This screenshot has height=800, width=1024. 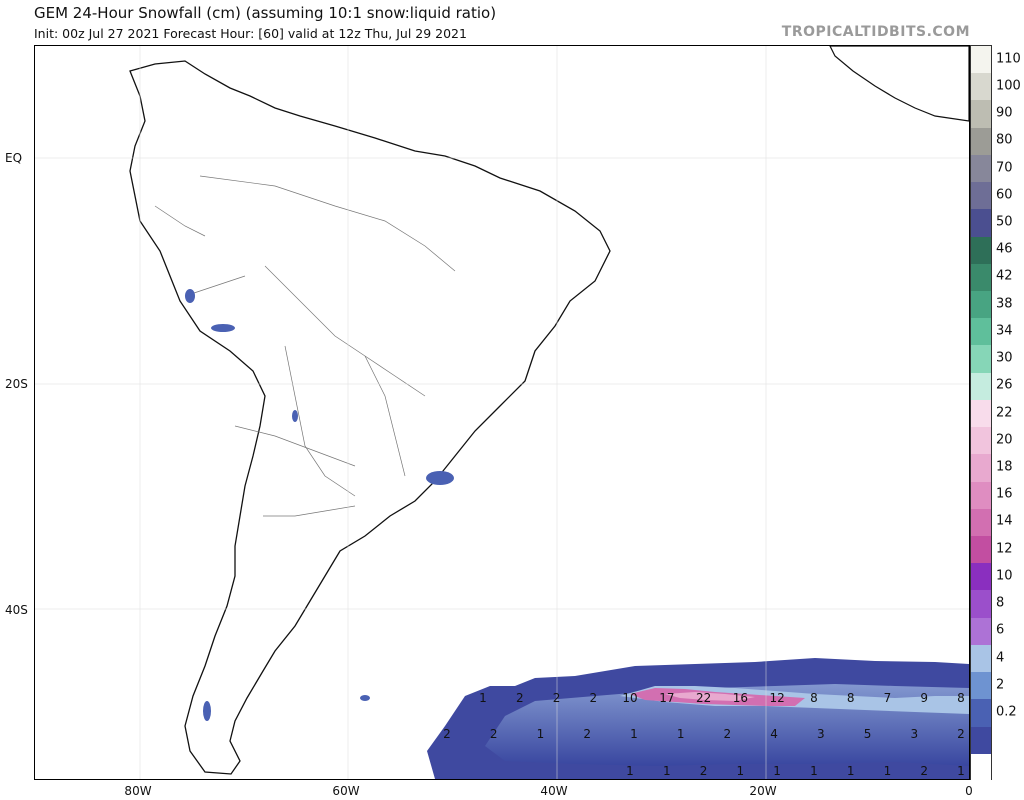 I want to click on colorbar-label: 34, so click(x=1004, y=331).